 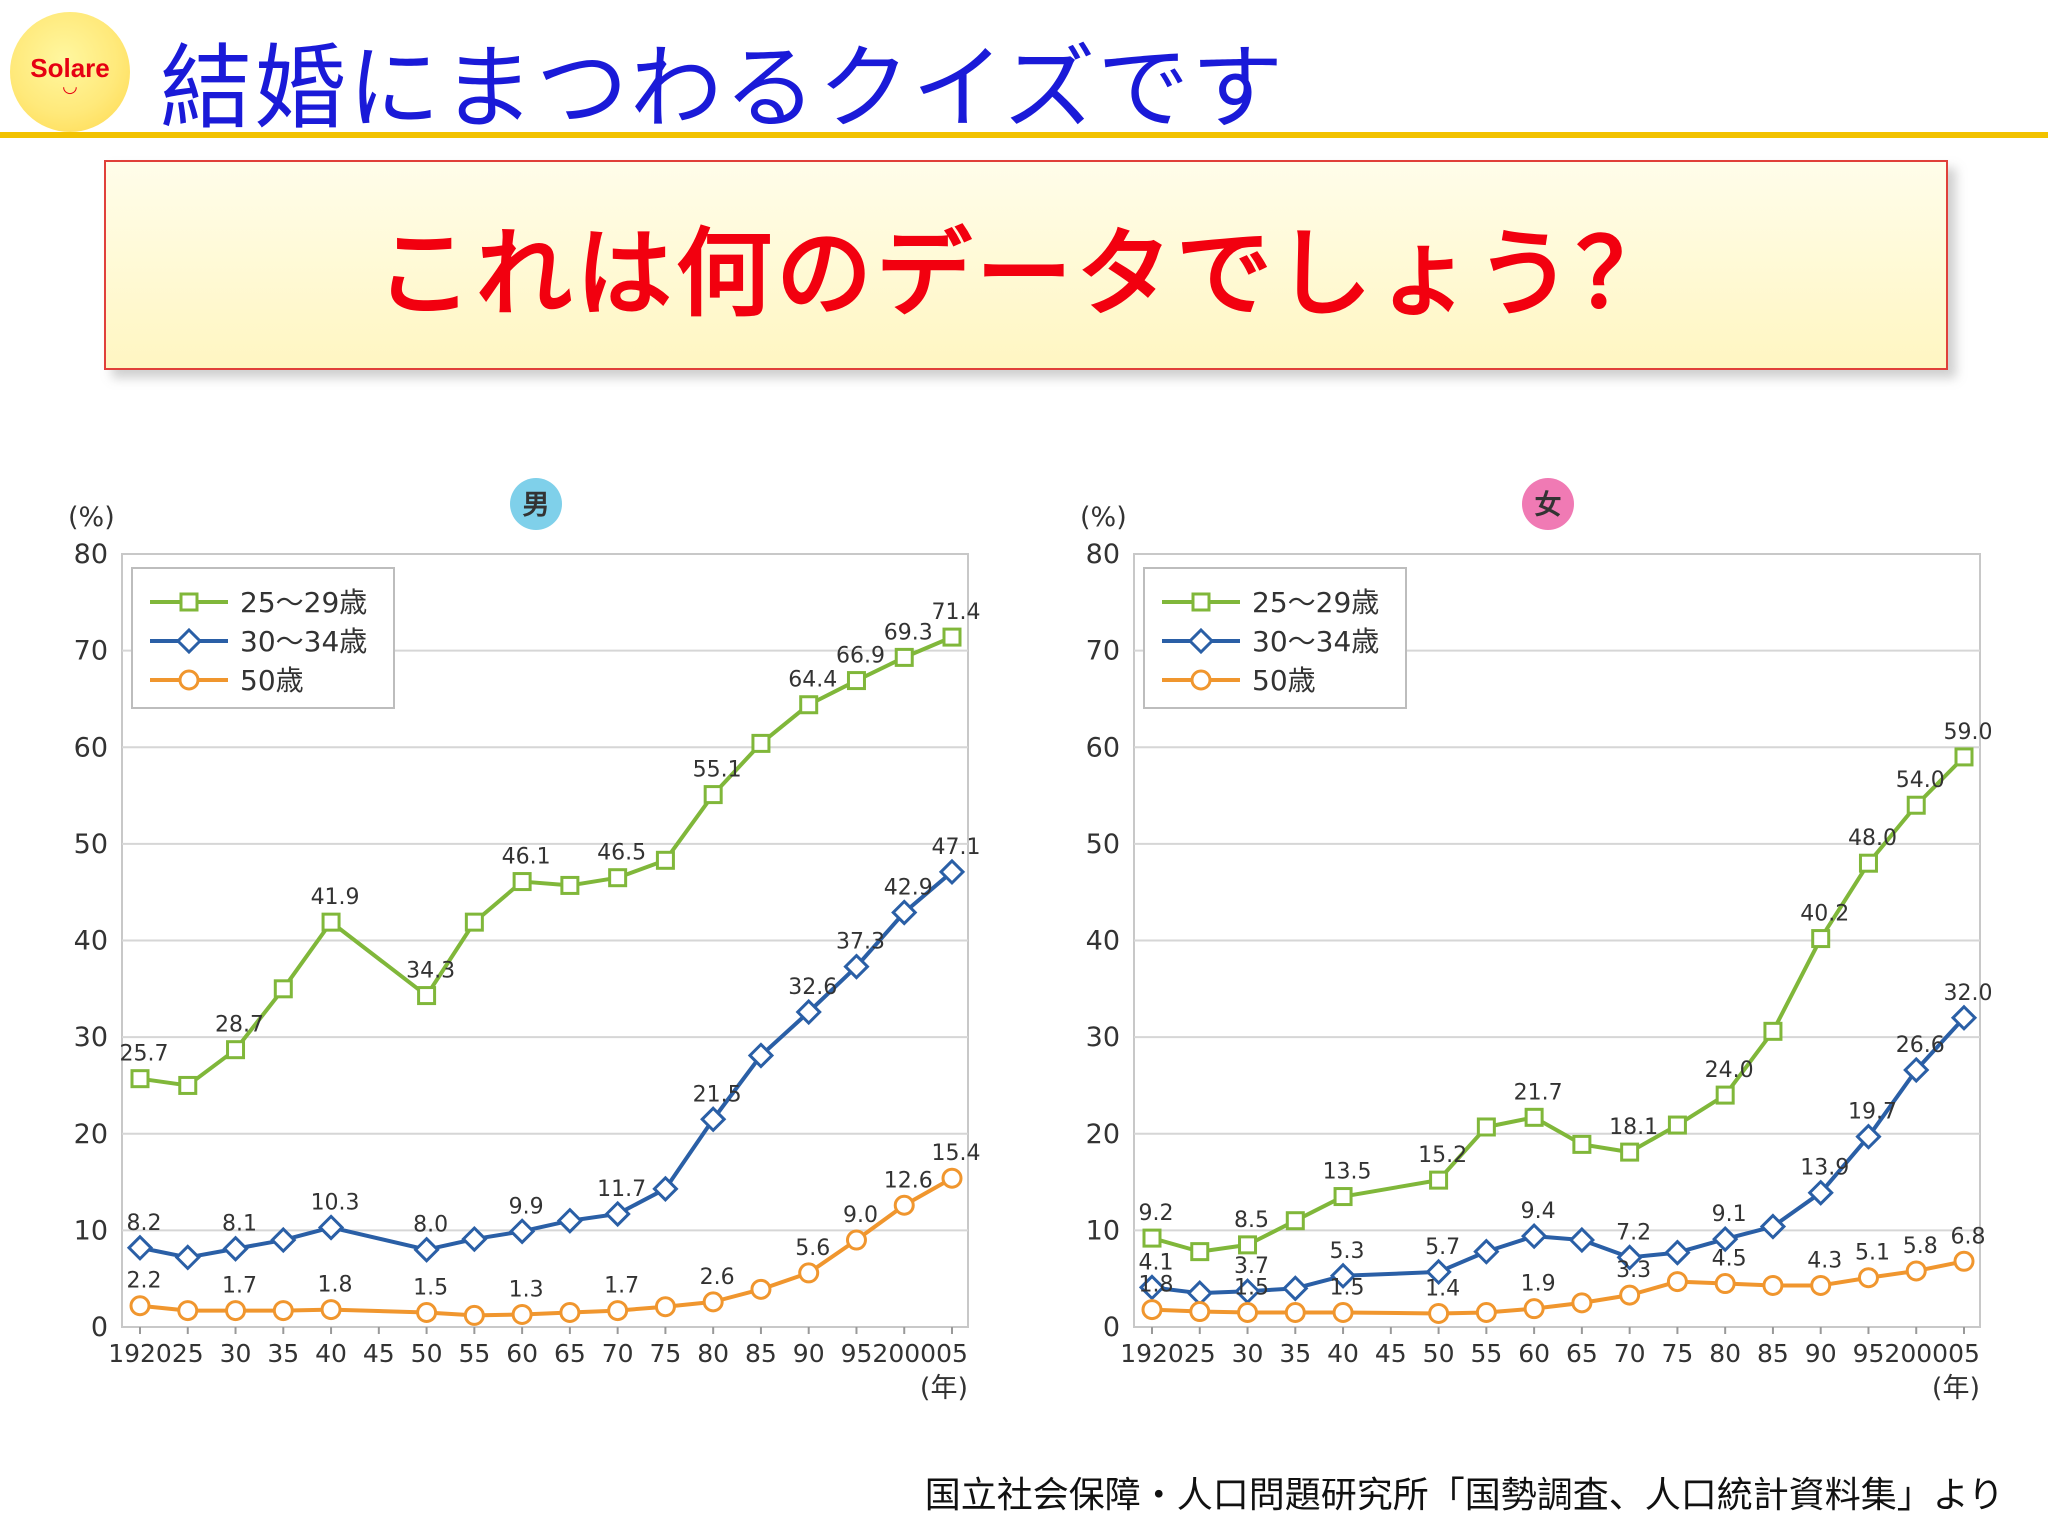 I want to click on female-y-tick-label: 80, so click(x=1103, y=554).